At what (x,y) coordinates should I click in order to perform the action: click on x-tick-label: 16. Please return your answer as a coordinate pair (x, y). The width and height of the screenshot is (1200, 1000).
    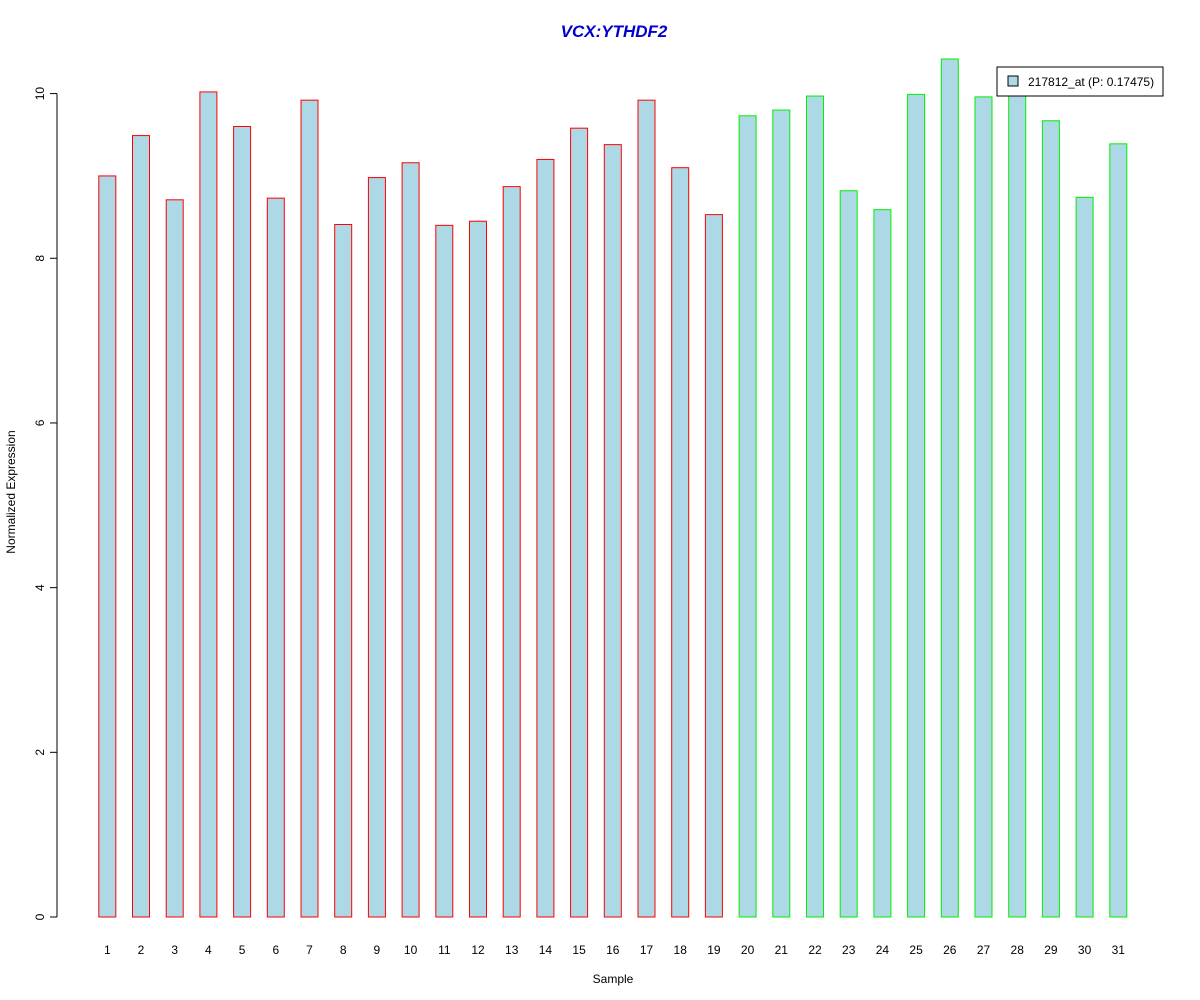
    Looking at the image, I should click on (613, 950).